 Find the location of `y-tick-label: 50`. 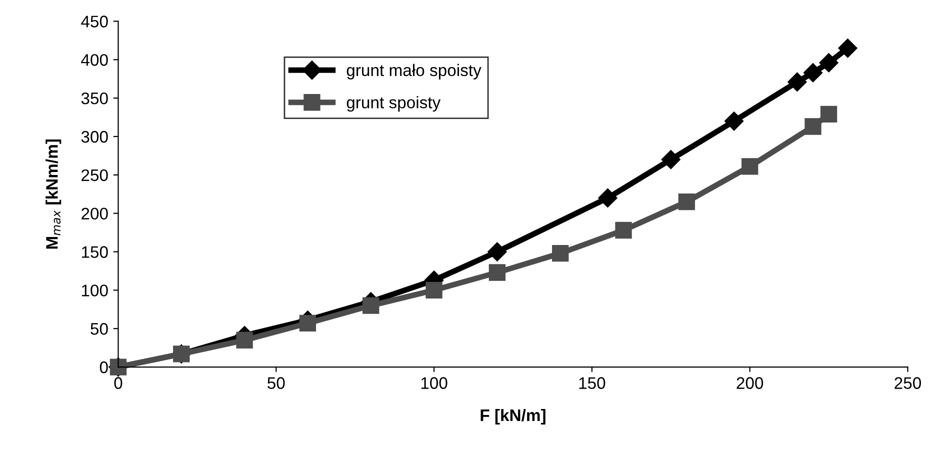

y-tick-label: 50 is located at coordinates (99, 329).